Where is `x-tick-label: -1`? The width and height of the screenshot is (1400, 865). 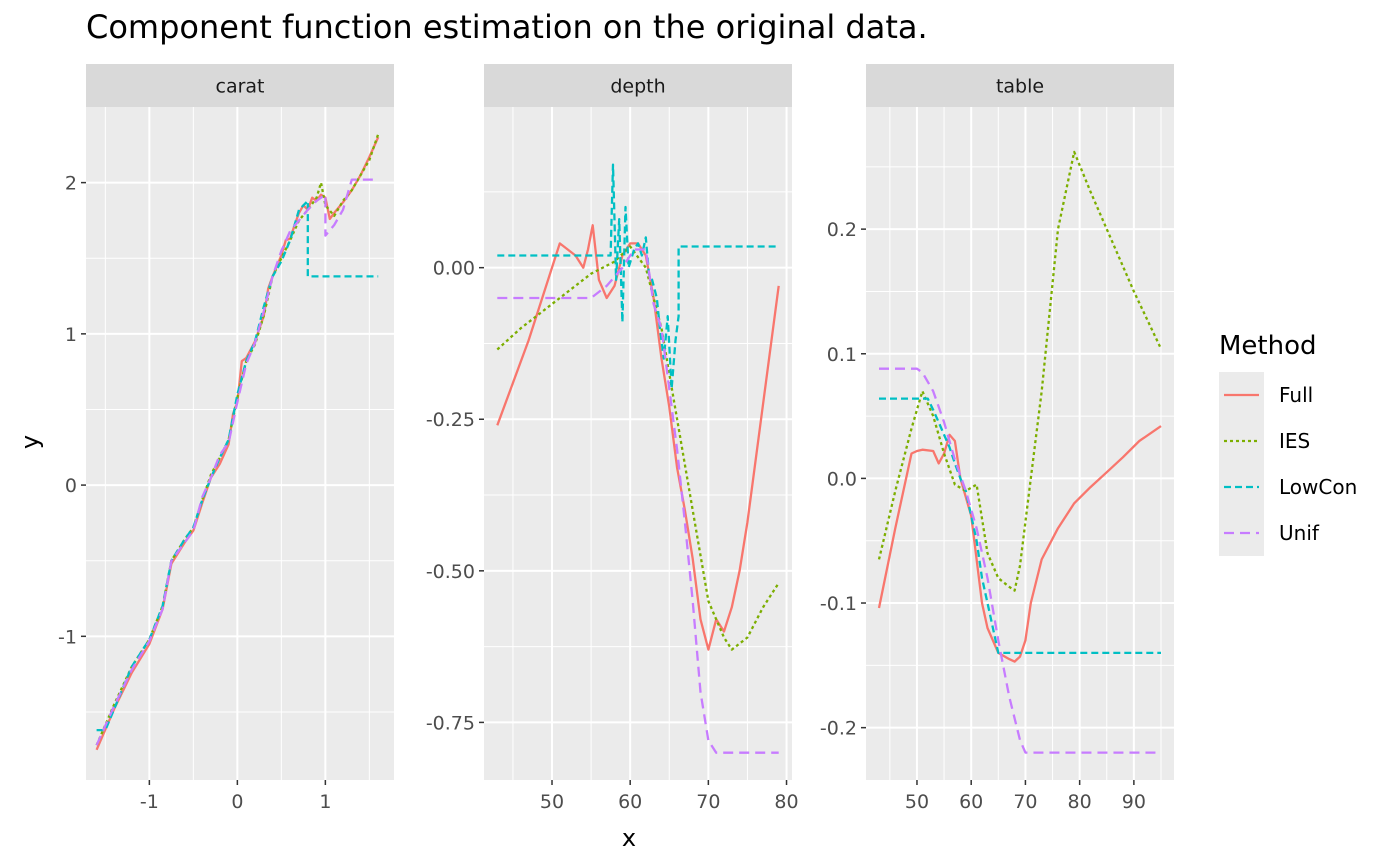
x-tick-label: -1 is located at coordinates (149, 802).